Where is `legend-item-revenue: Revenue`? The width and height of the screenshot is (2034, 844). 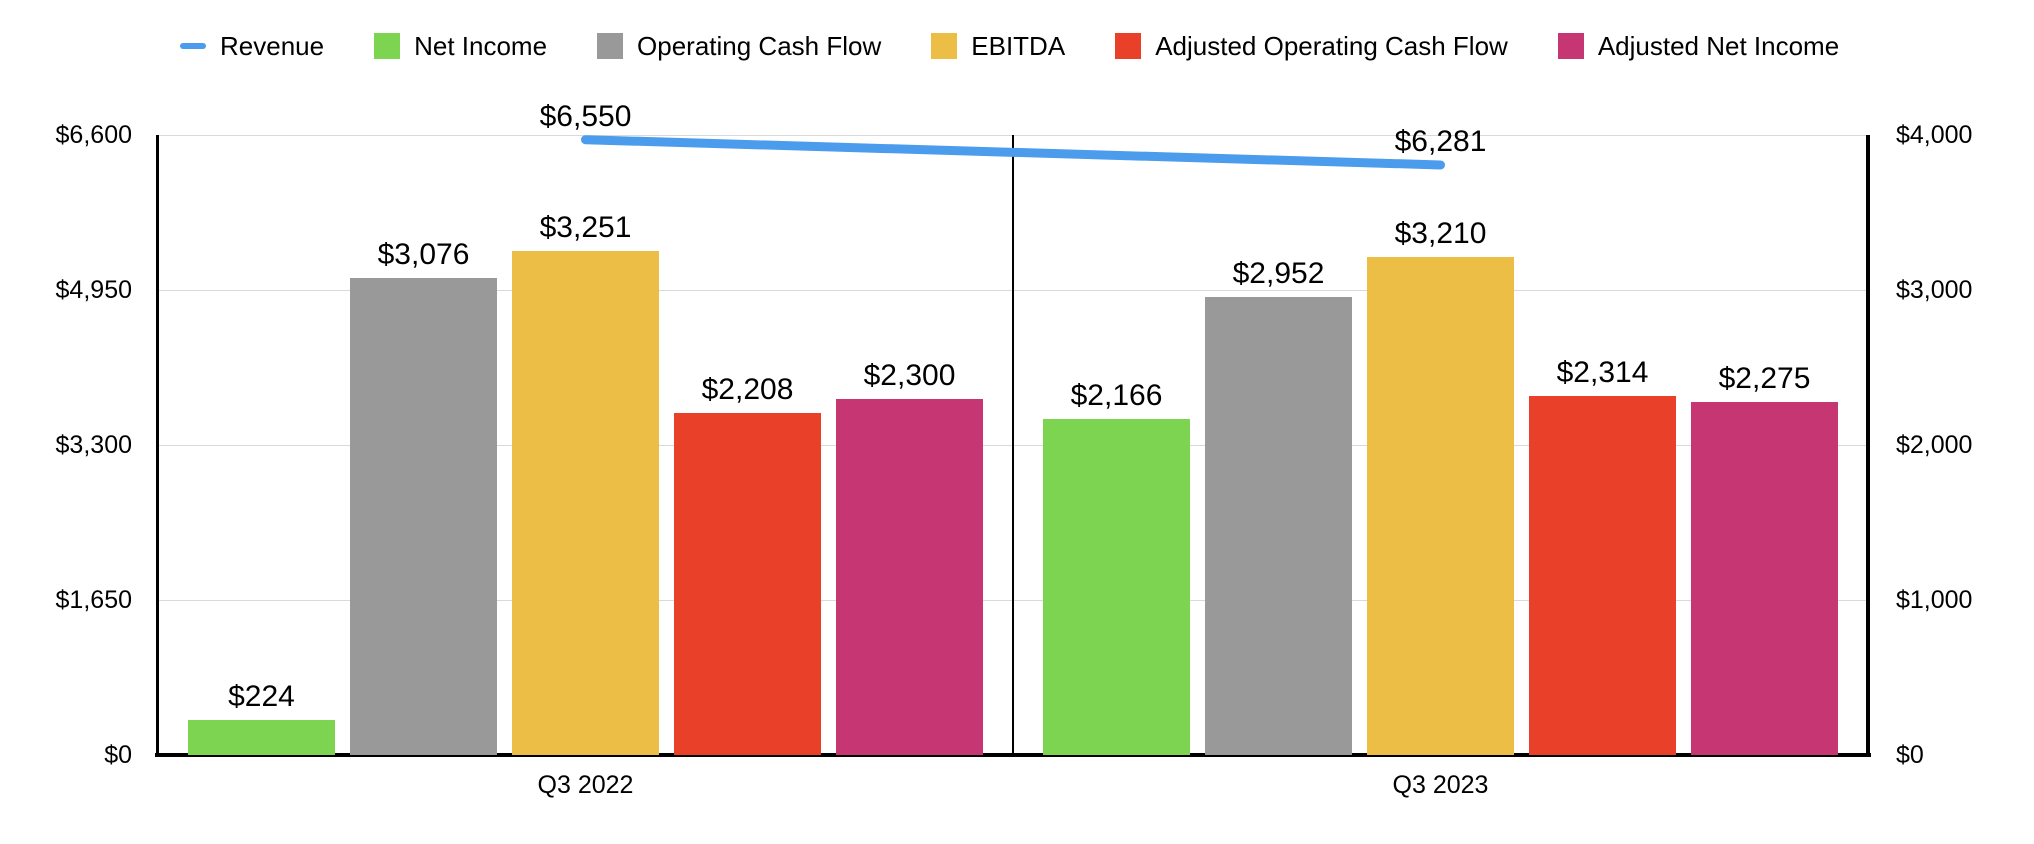 legend-item-revenue: Revenue is located at coordinates (252, 46).